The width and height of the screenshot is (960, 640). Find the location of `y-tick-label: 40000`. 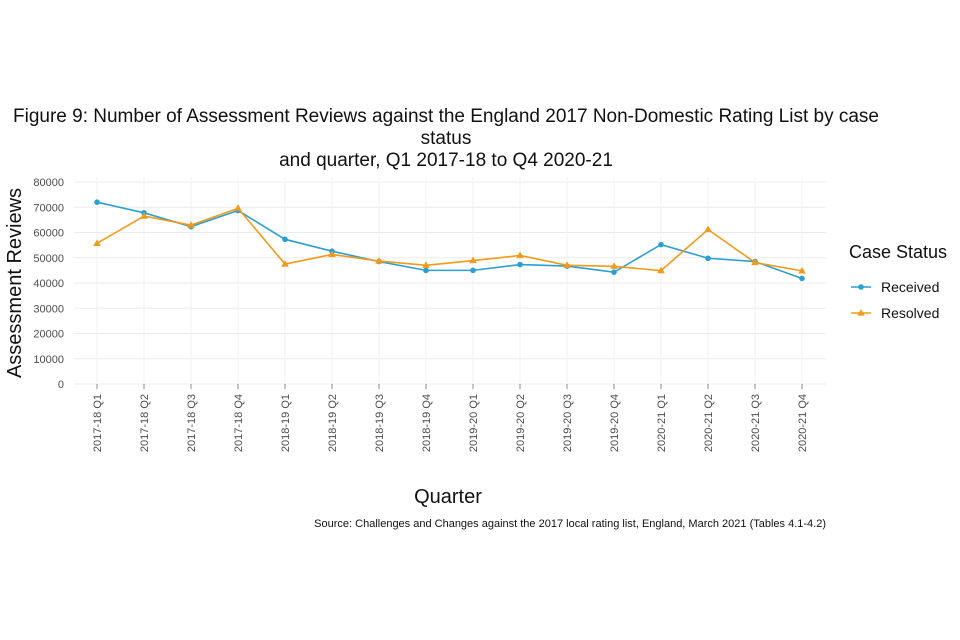

y-tick-label: 40000 is located at coordinates (48, 284).